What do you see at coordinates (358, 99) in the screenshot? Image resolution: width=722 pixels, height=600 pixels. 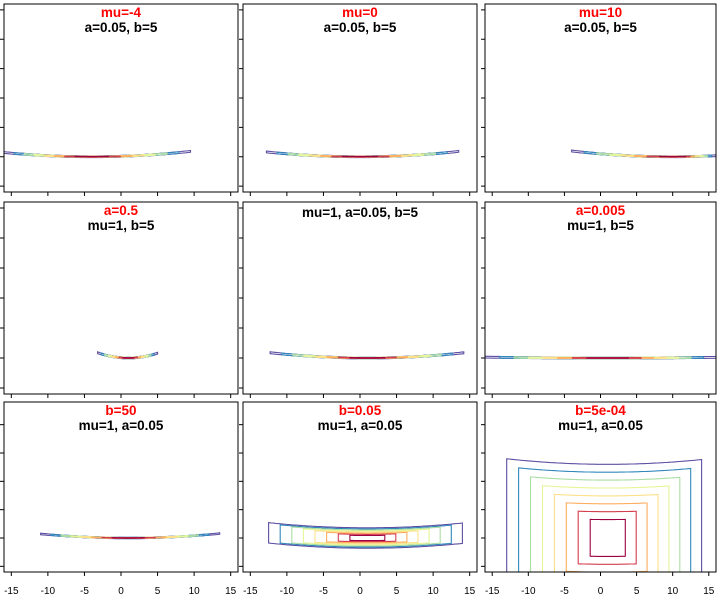 I see `panel-2: mu=0a=0.05, b=5` at bounding box center [358, 99].